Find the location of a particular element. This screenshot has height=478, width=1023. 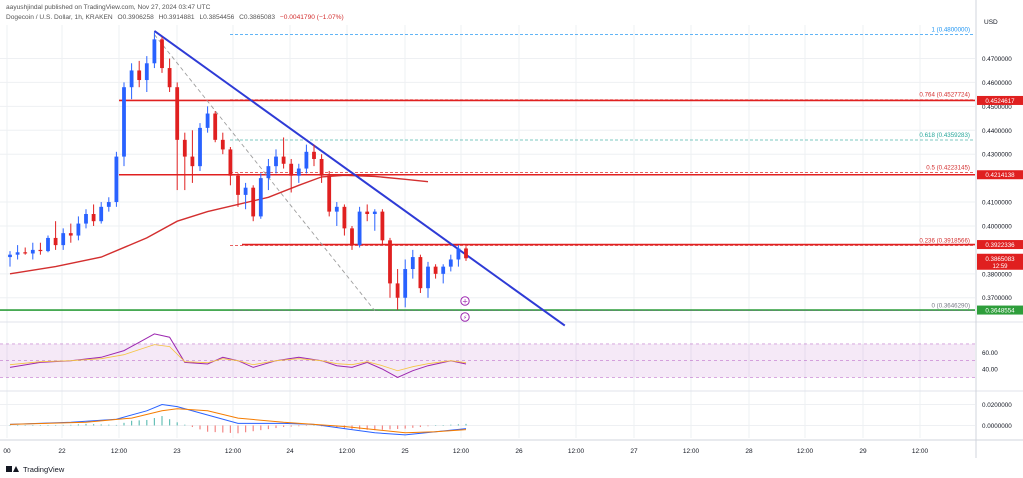

fib-level-label: 1 (0.4800000) is located at coordinates (950, 30).